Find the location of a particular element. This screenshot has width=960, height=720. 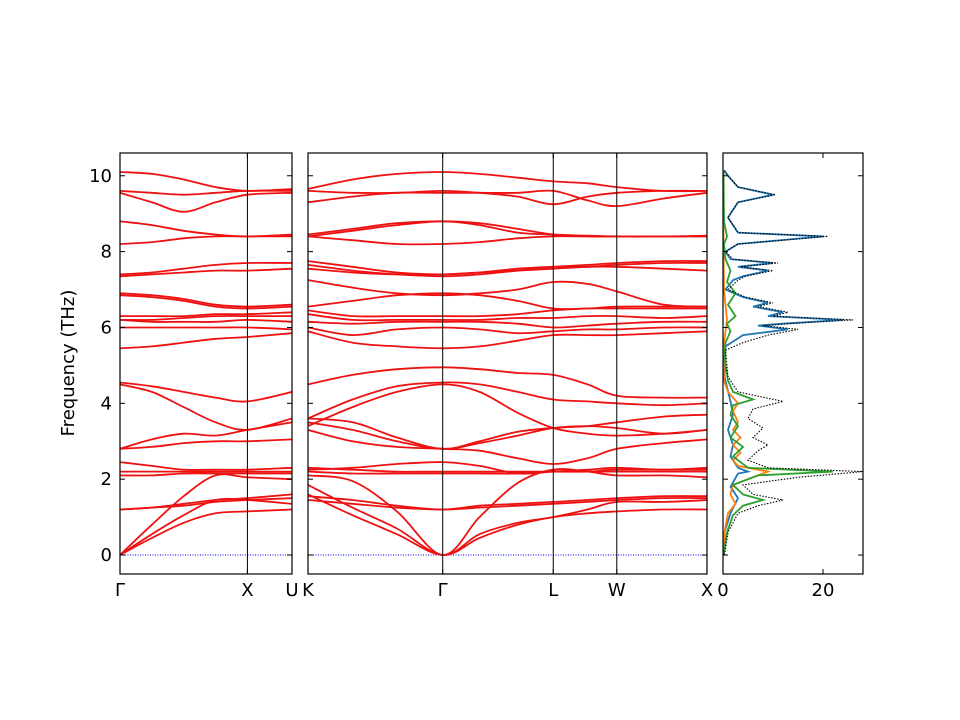

y-axis-label: Frequency (THz) is located at coordinates (68, 363).